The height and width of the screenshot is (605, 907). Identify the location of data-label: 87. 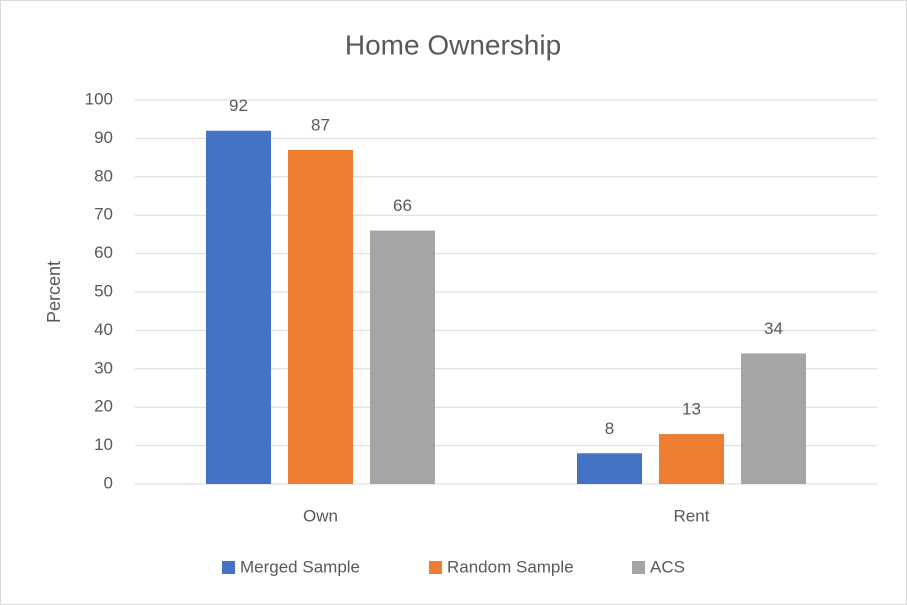
(320, 124).